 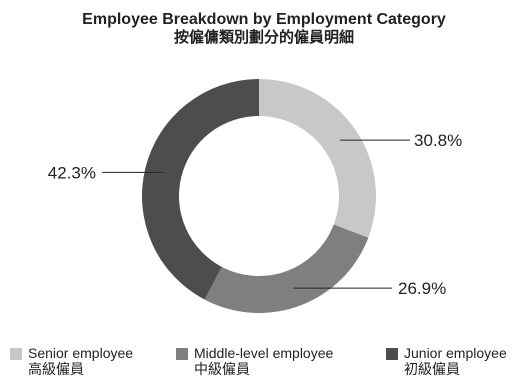 What do you see at coordinates (182, 354) in the screenshot?
I see `legend-swatch-middle` at bounding box center [182, 354].